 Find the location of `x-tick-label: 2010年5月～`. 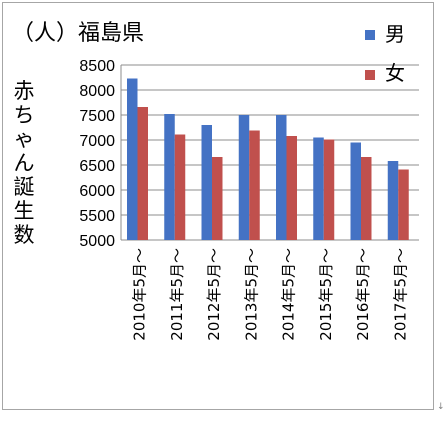

x-tick-label: 2010年5月～ is located at coordinates (140, 294).